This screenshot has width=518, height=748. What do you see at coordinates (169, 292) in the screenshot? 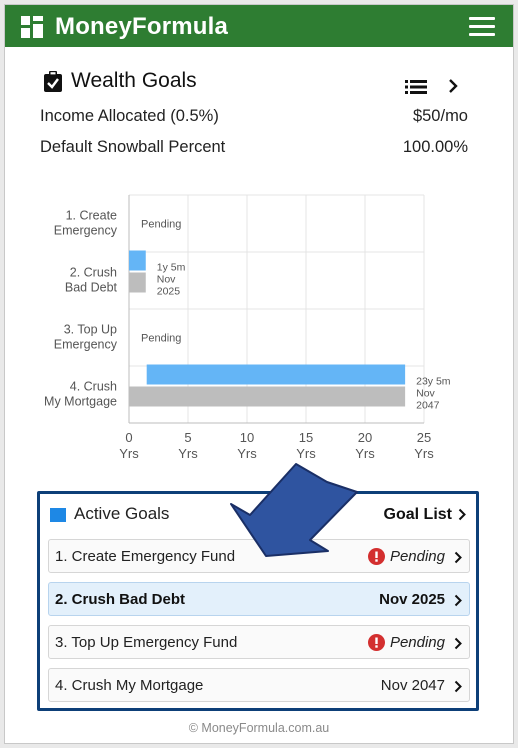
I see `chart-annotation: 2025` at bounding box center [169, 292].